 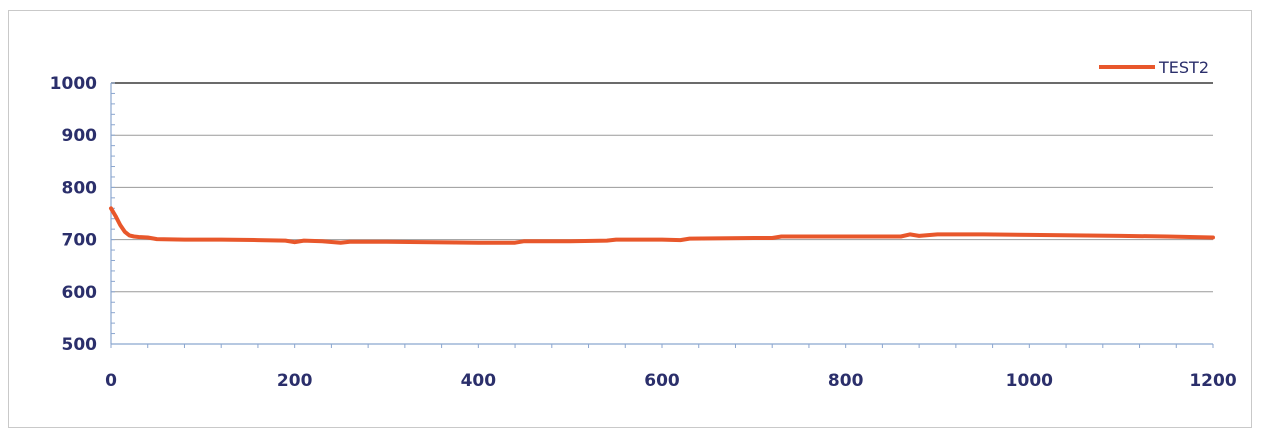 I want to click on x-tick-label-1000: 1000, so click(x=1029, y=381).